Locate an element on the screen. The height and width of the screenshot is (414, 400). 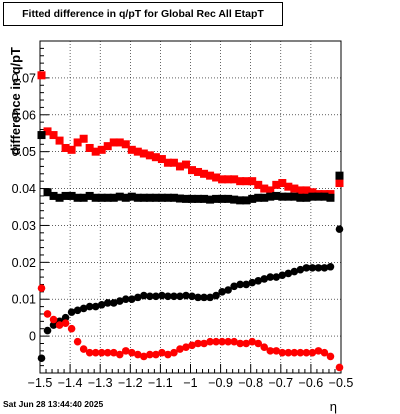
x-tick-label: −1.2 is located at coordinates (130, 383).